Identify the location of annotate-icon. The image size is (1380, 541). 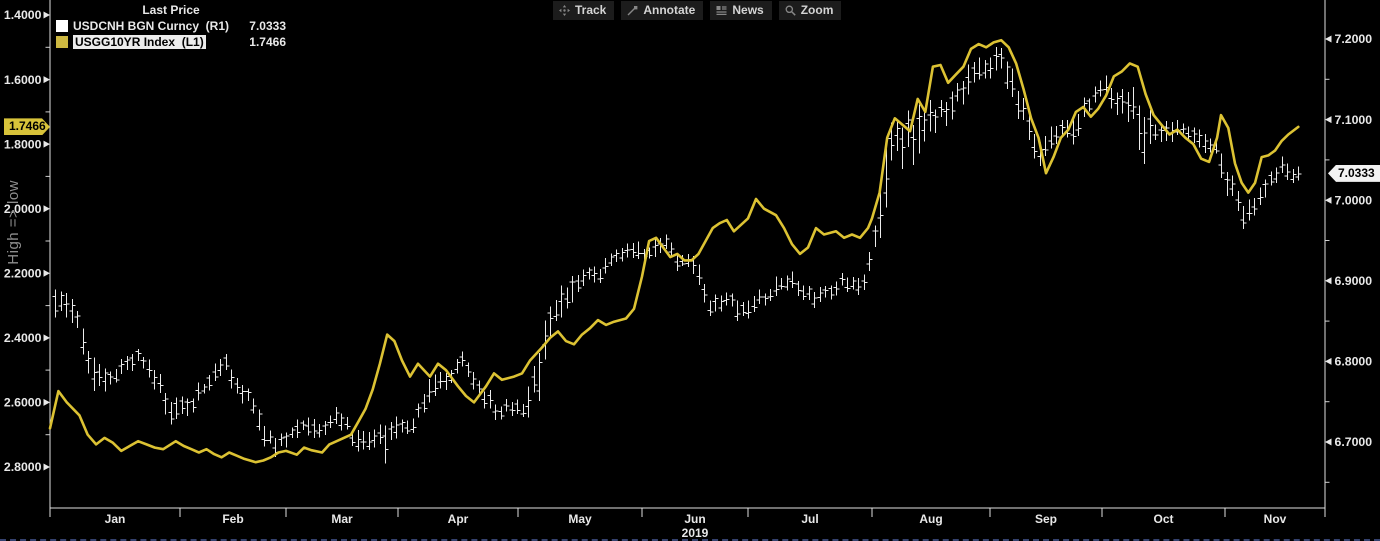
(632, 10).